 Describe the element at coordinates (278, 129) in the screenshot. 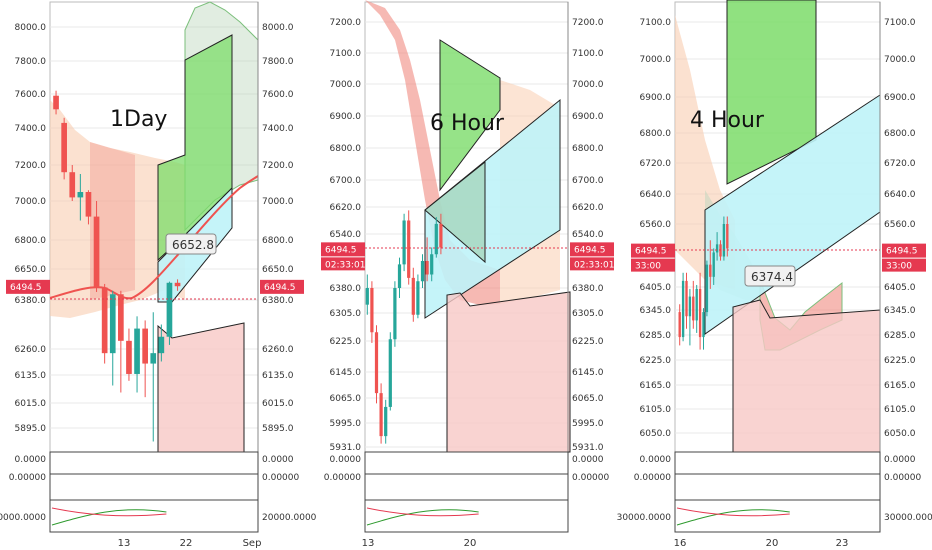

I see `price-tick-label: 7400.0` at that location.